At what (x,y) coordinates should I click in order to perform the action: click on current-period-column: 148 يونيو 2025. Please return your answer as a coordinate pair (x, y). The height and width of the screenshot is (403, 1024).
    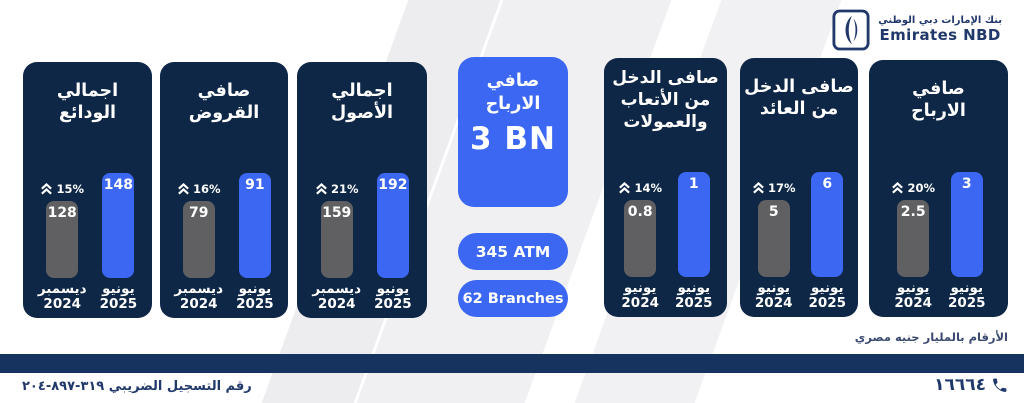
    Looking at the image, I should click on (118, 243).